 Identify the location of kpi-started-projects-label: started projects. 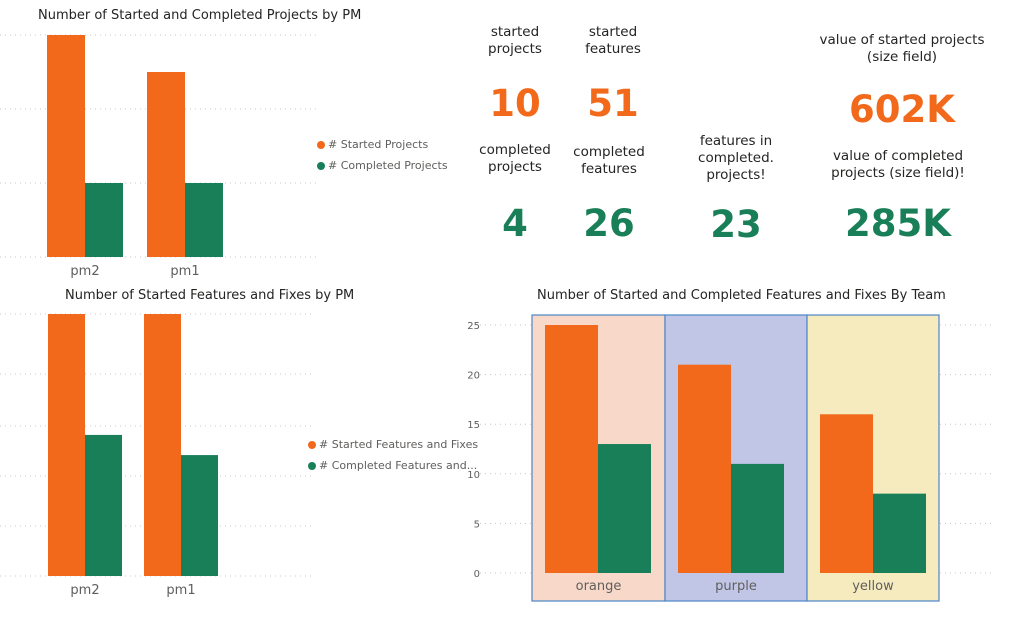
(515, 40).